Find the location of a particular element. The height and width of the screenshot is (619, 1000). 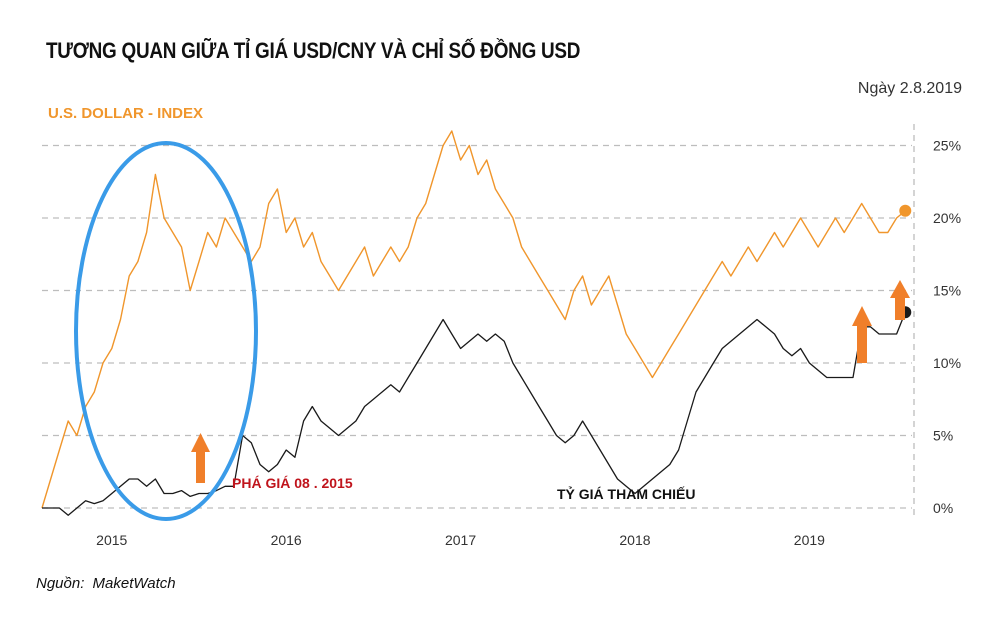

y-tick-label: 10% is located at coordinates (947, 363).